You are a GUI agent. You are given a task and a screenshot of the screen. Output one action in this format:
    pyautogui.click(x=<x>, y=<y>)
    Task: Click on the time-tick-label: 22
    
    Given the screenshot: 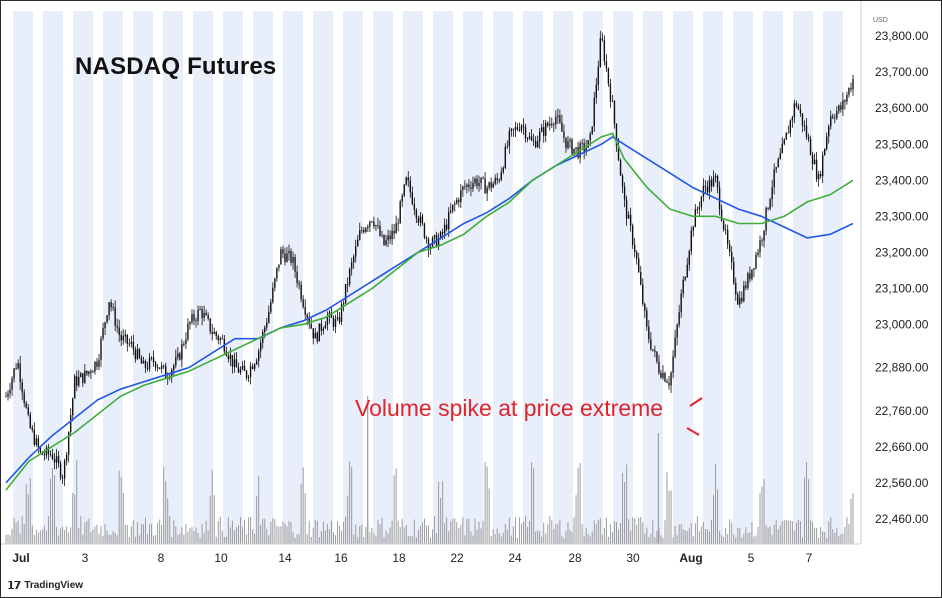 What is the action you would take?
    pyautogui.click(x=457, y=558)
    